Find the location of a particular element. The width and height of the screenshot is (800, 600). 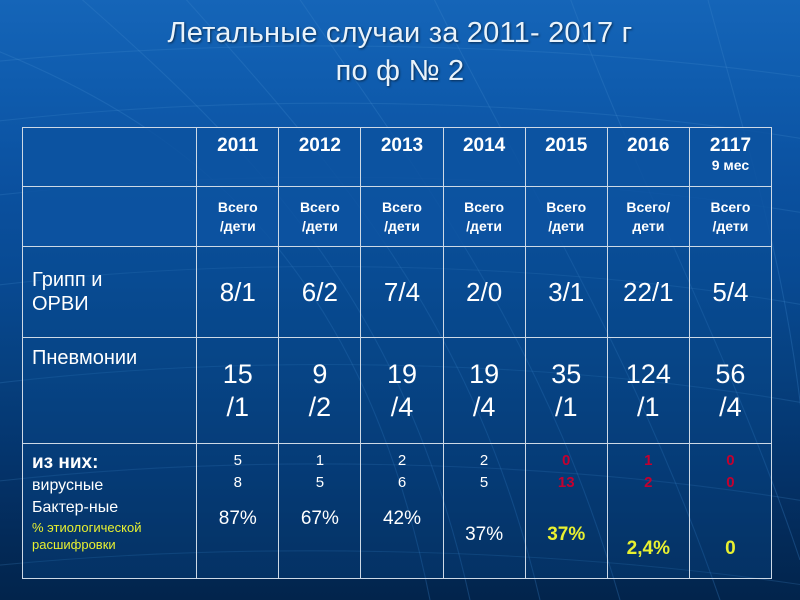

subheader-2014: Всего /дети is located at coordinates (484, 216).